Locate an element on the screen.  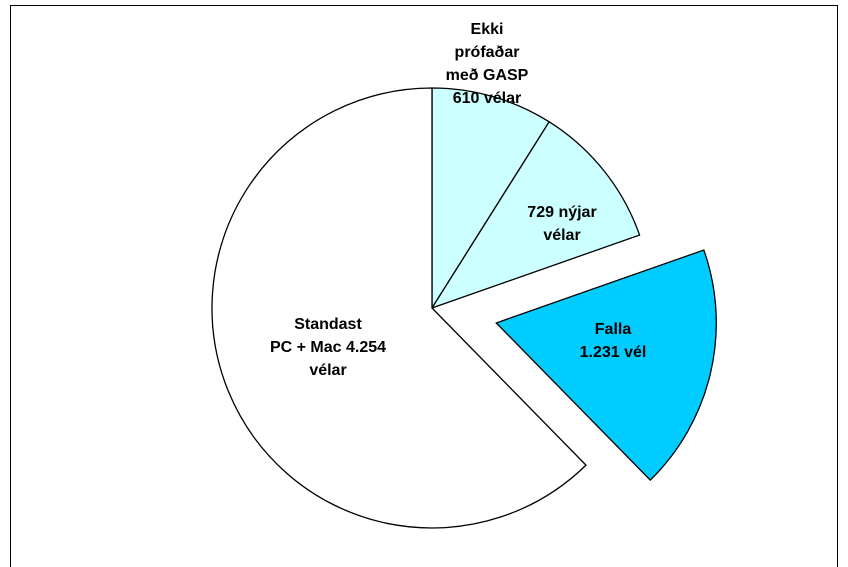
slice-label: prófaðar is located at coordinates (487, 52).